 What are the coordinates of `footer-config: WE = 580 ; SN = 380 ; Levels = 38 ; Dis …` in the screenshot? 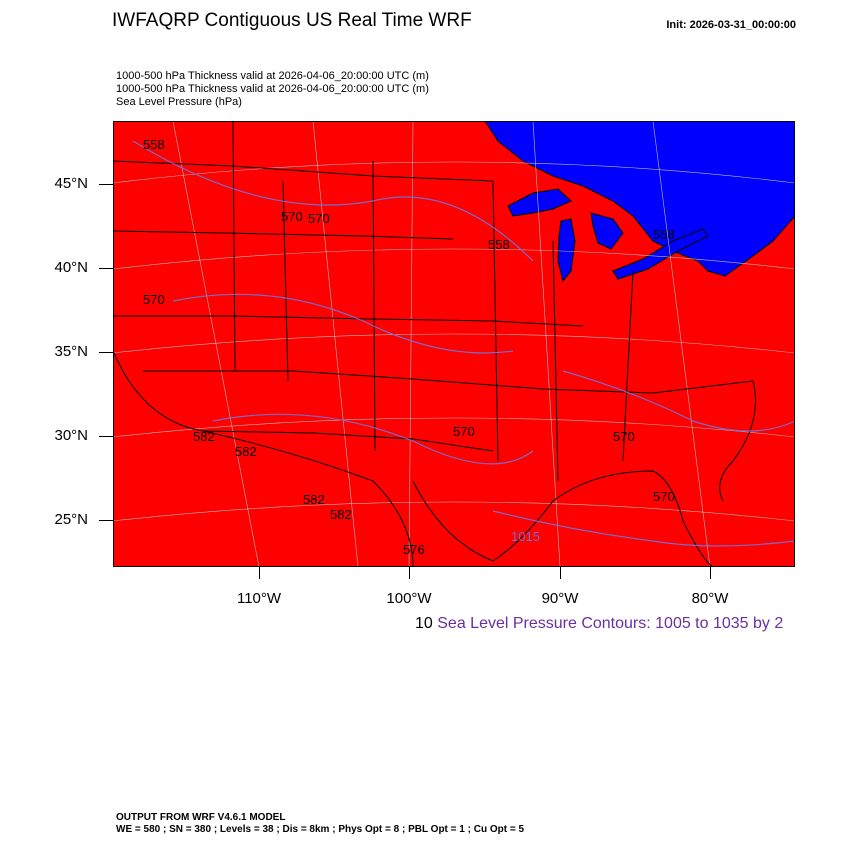 It's located at (320, 829).